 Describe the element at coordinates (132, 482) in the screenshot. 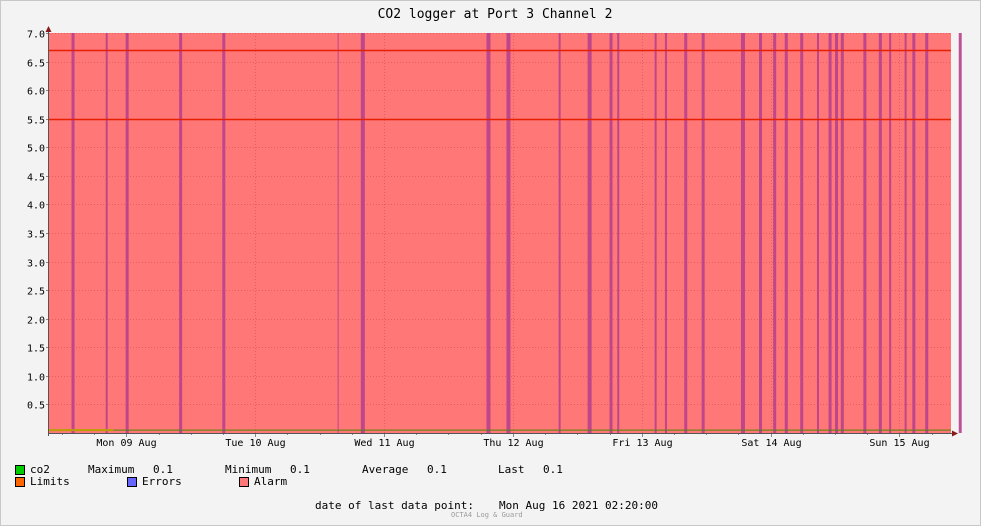

I see `errors-swatch` at that location.